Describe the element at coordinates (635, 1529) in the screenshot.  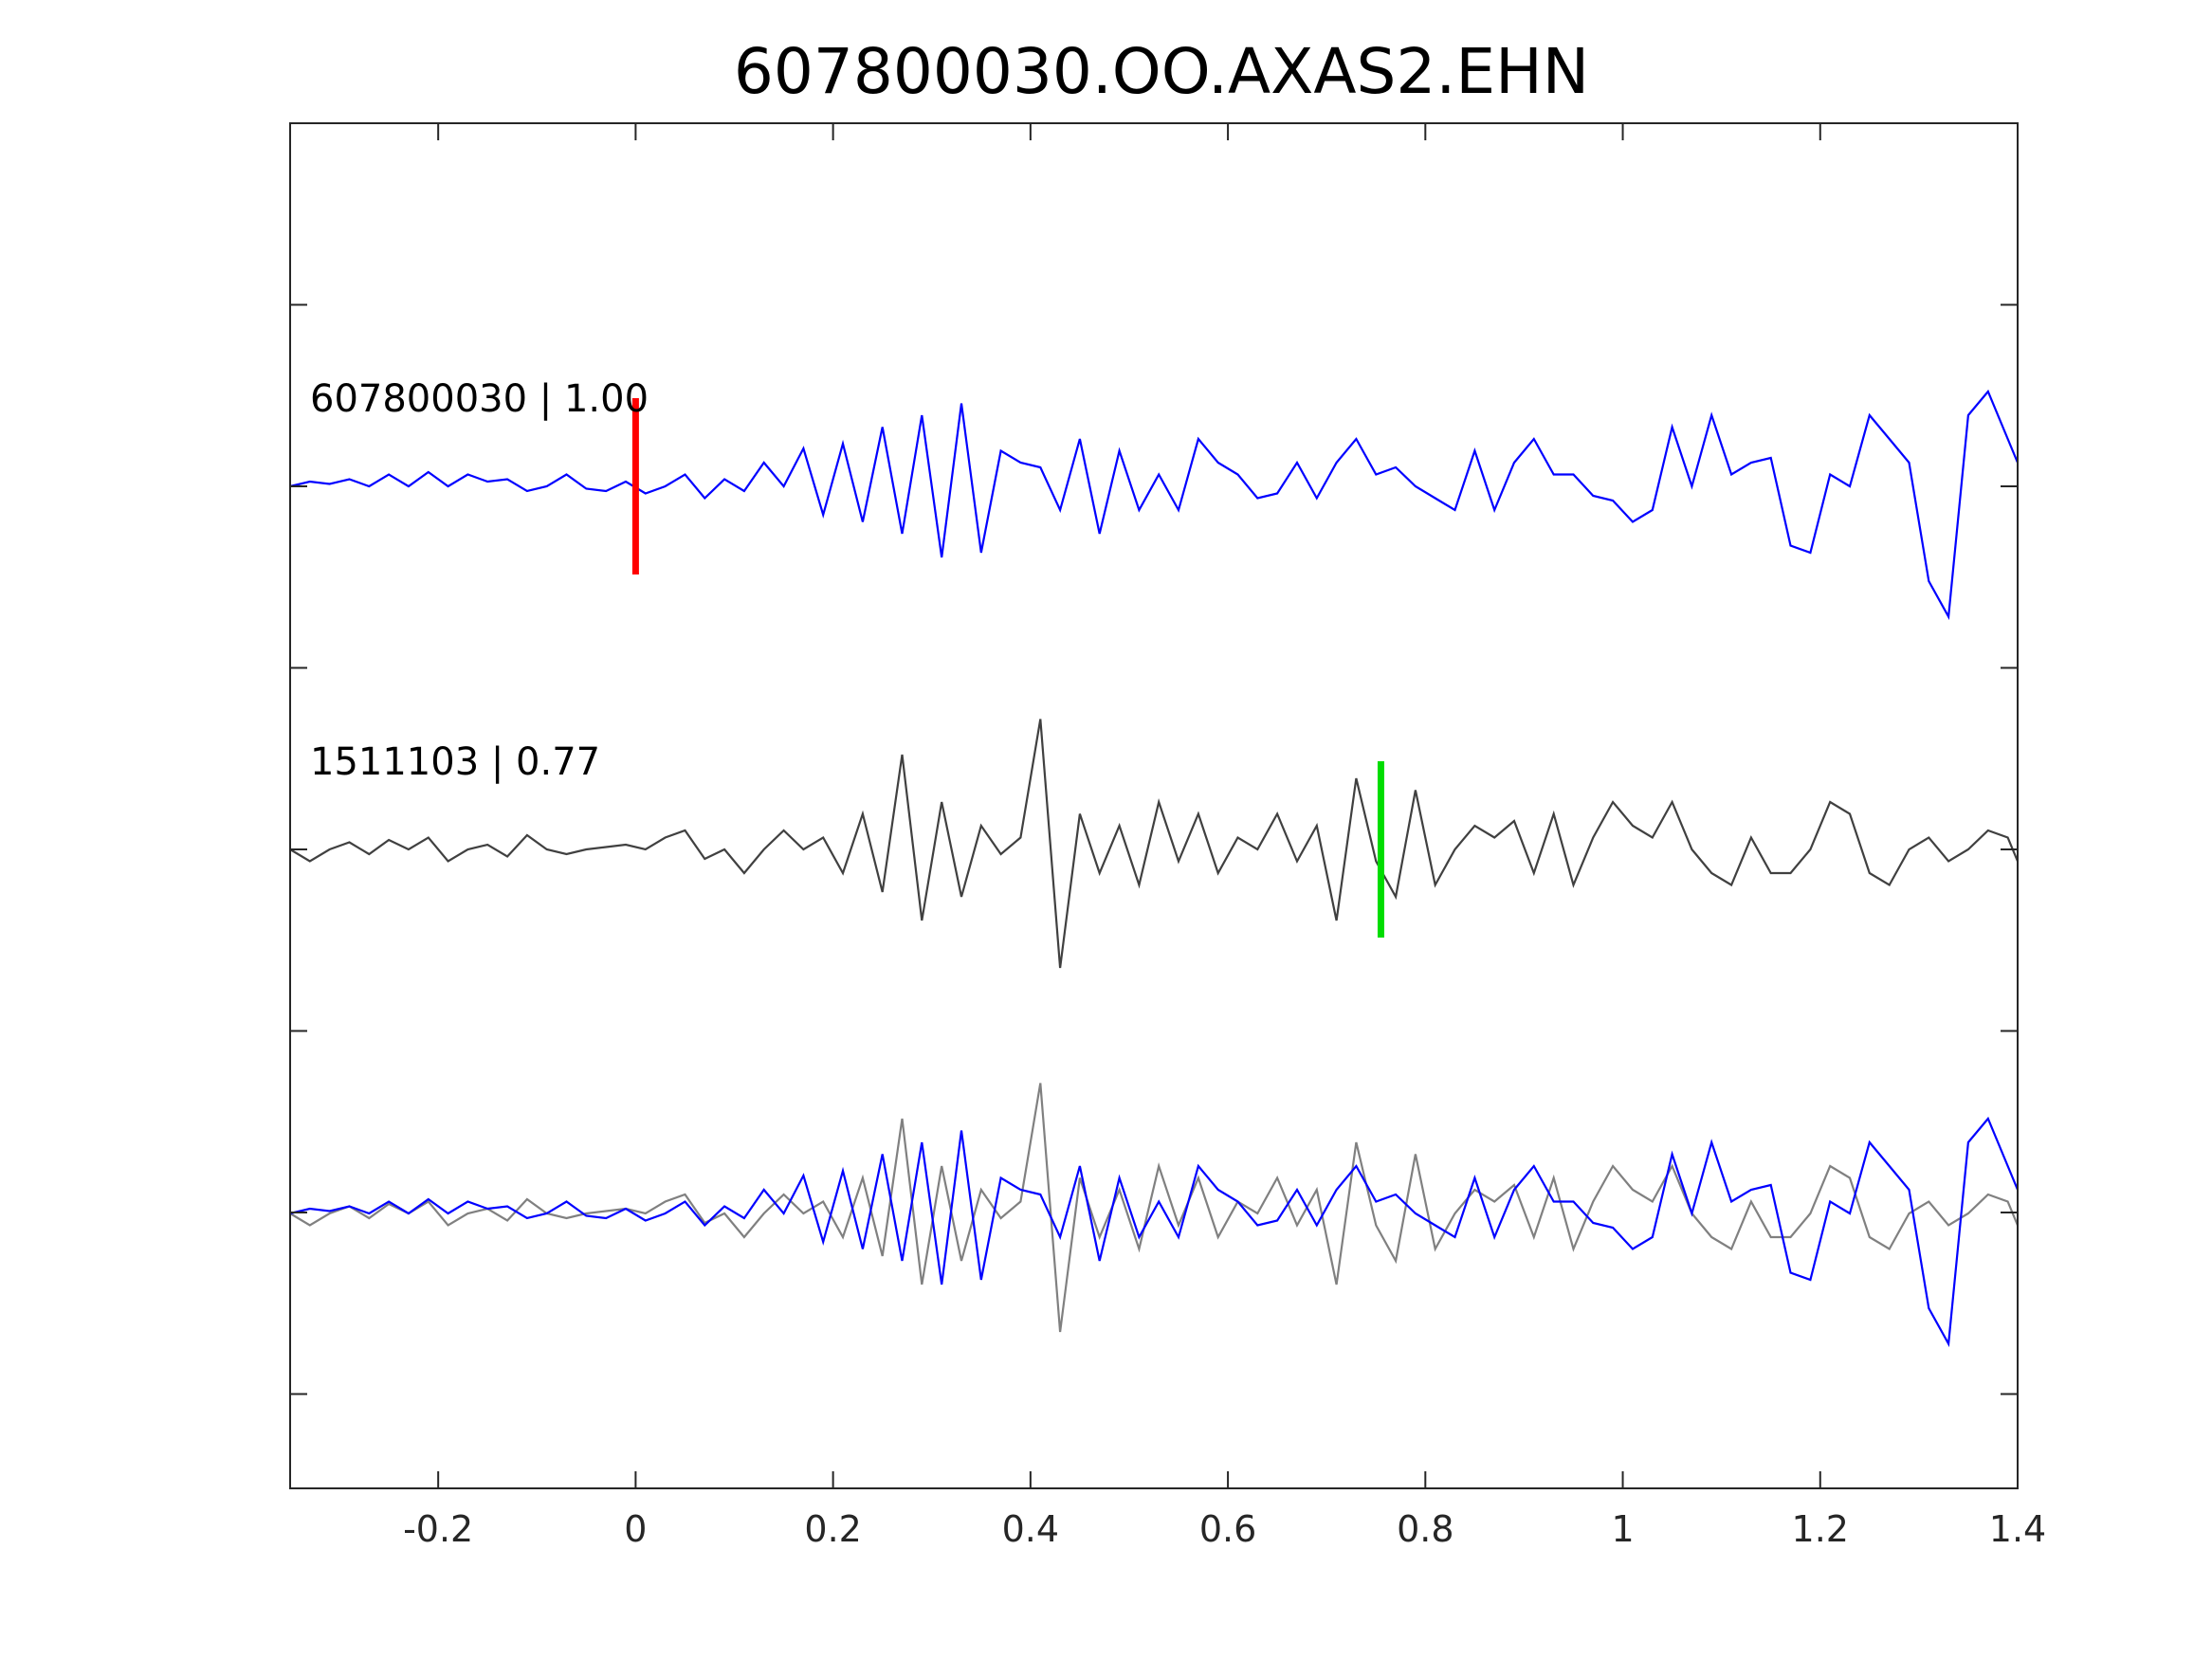
I see `x-tick-label: 0` at that location.